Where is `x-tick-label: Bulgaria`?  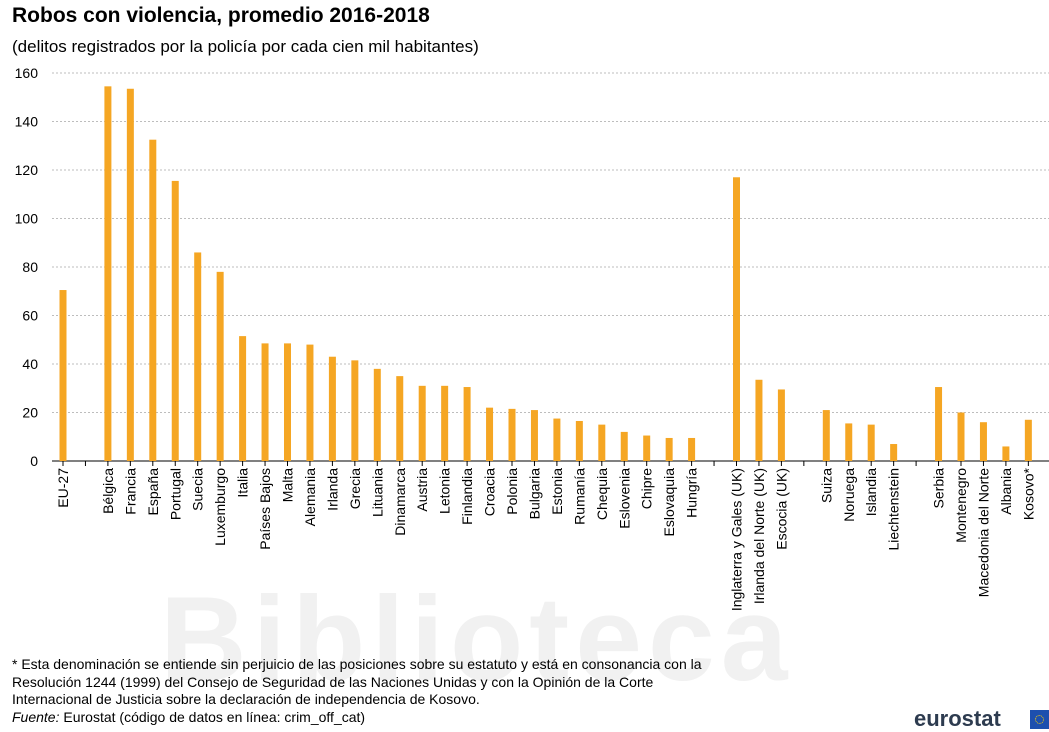
x-tick-label: Bulgaria is located at coordinates (534, 494).